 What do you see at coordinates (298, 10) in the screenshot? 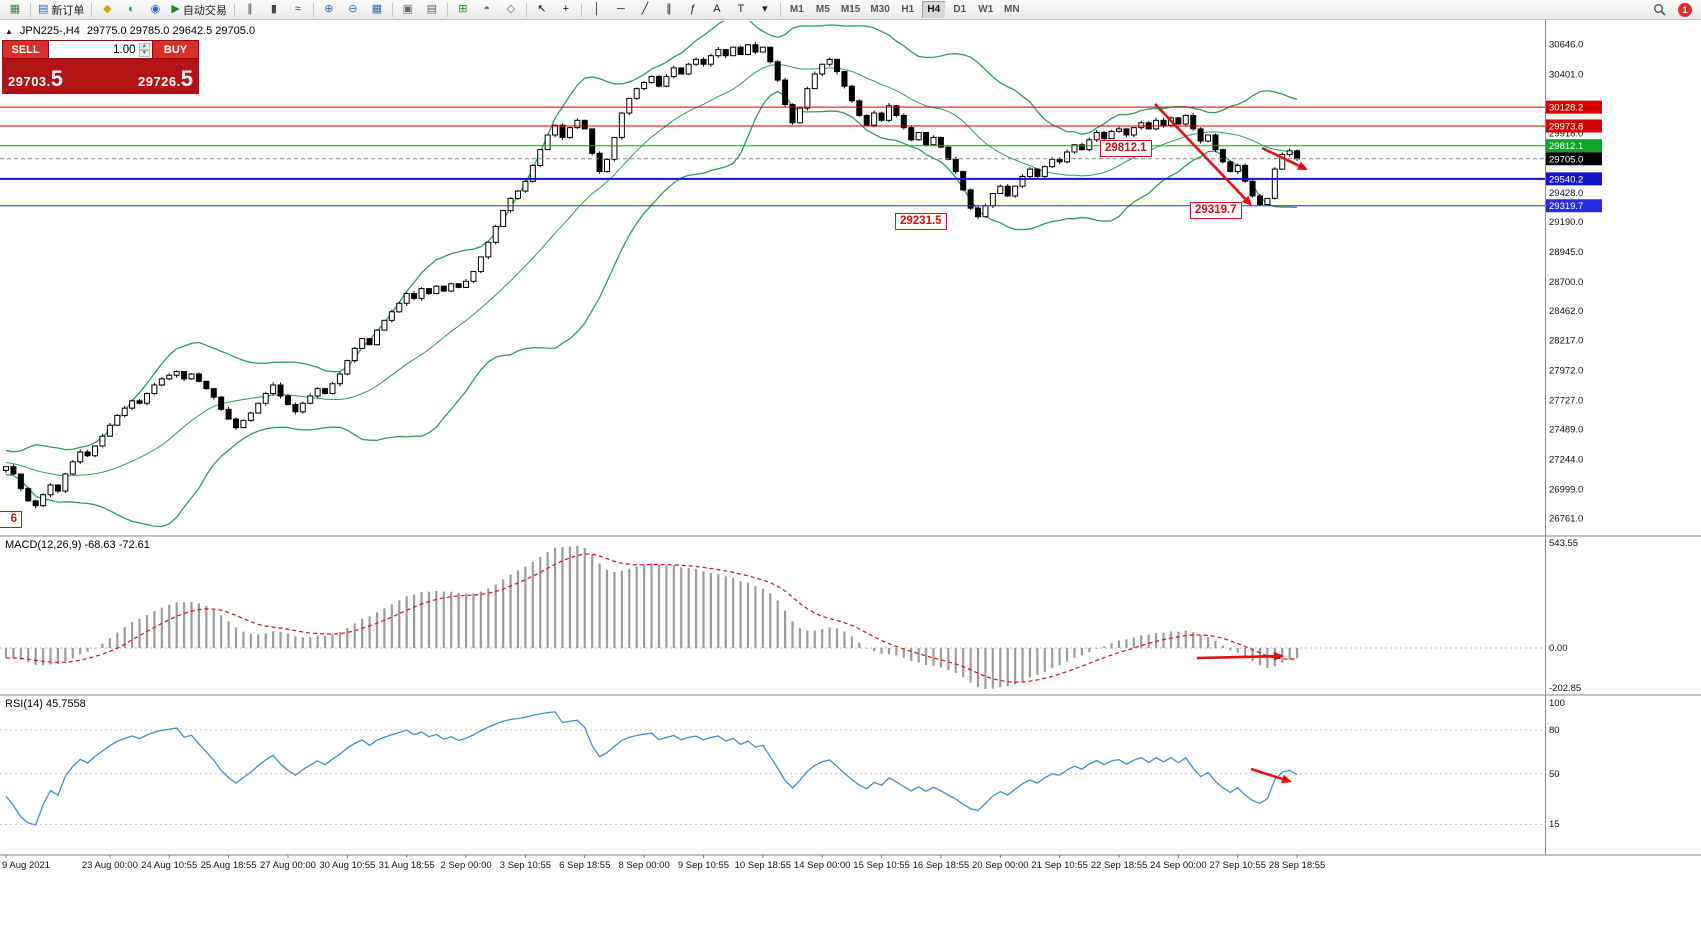
I see `line-chart-icon: ≈` at bounding box center [298, 10].